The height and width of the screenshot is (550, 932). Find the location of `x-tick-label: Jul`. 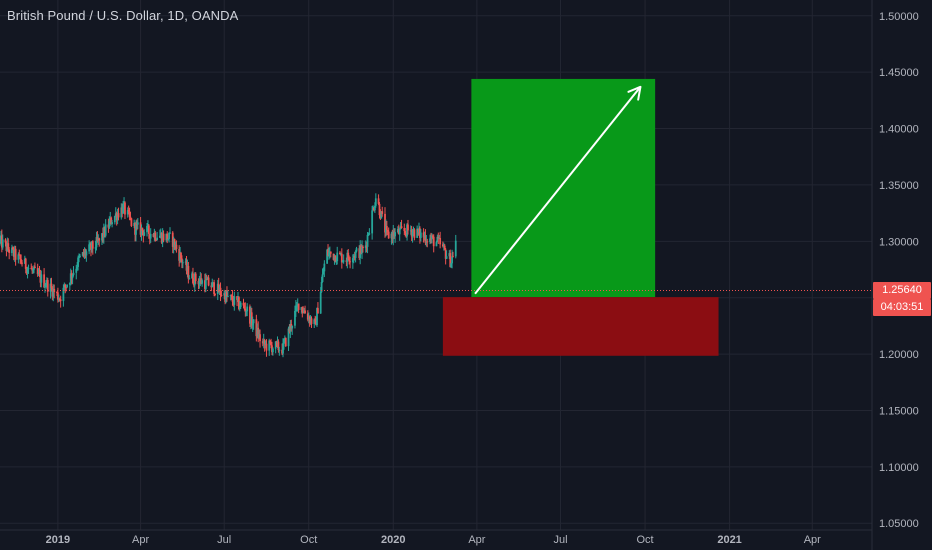

x-tick-label: Jul is located at coordinates (560, 540).